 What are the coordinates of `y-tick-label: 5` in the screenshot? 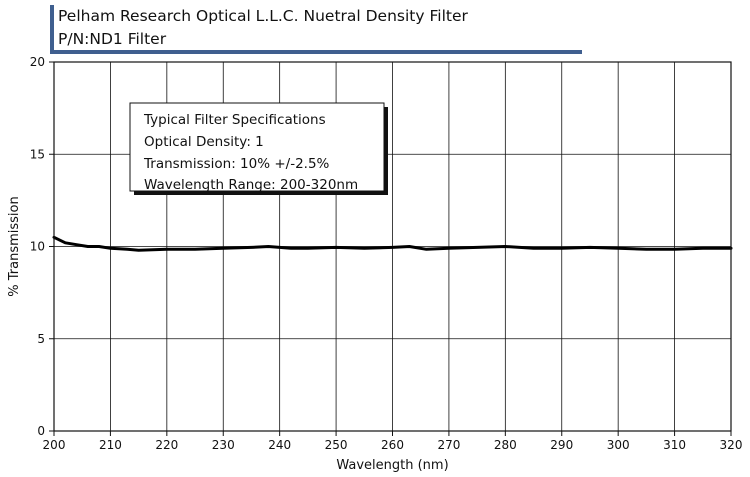 It's located at (41, 339).